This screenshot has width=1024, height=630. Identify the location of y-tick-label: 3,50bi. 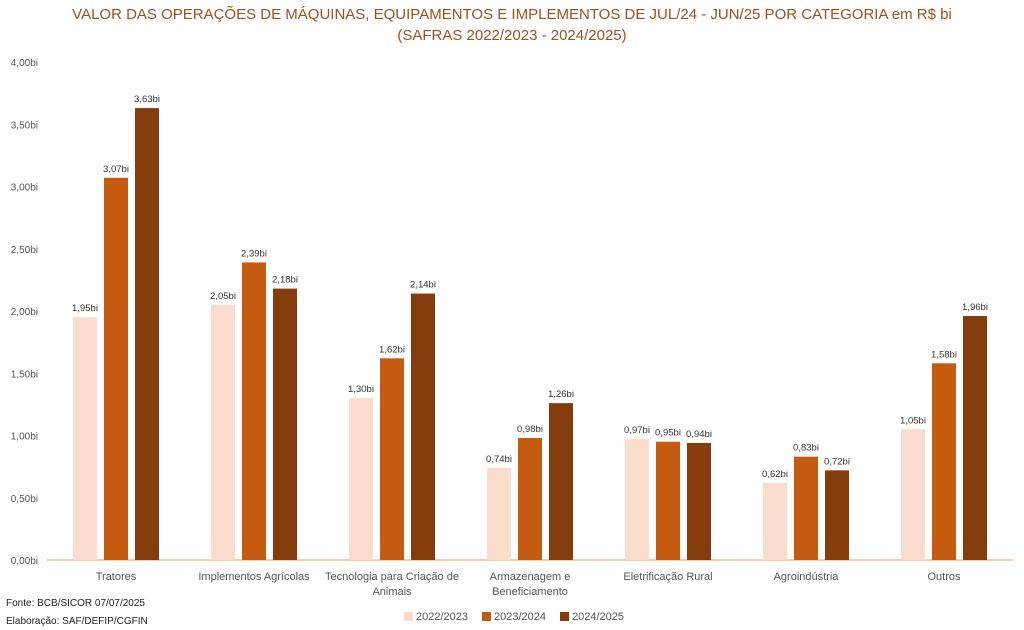
(24, 125).